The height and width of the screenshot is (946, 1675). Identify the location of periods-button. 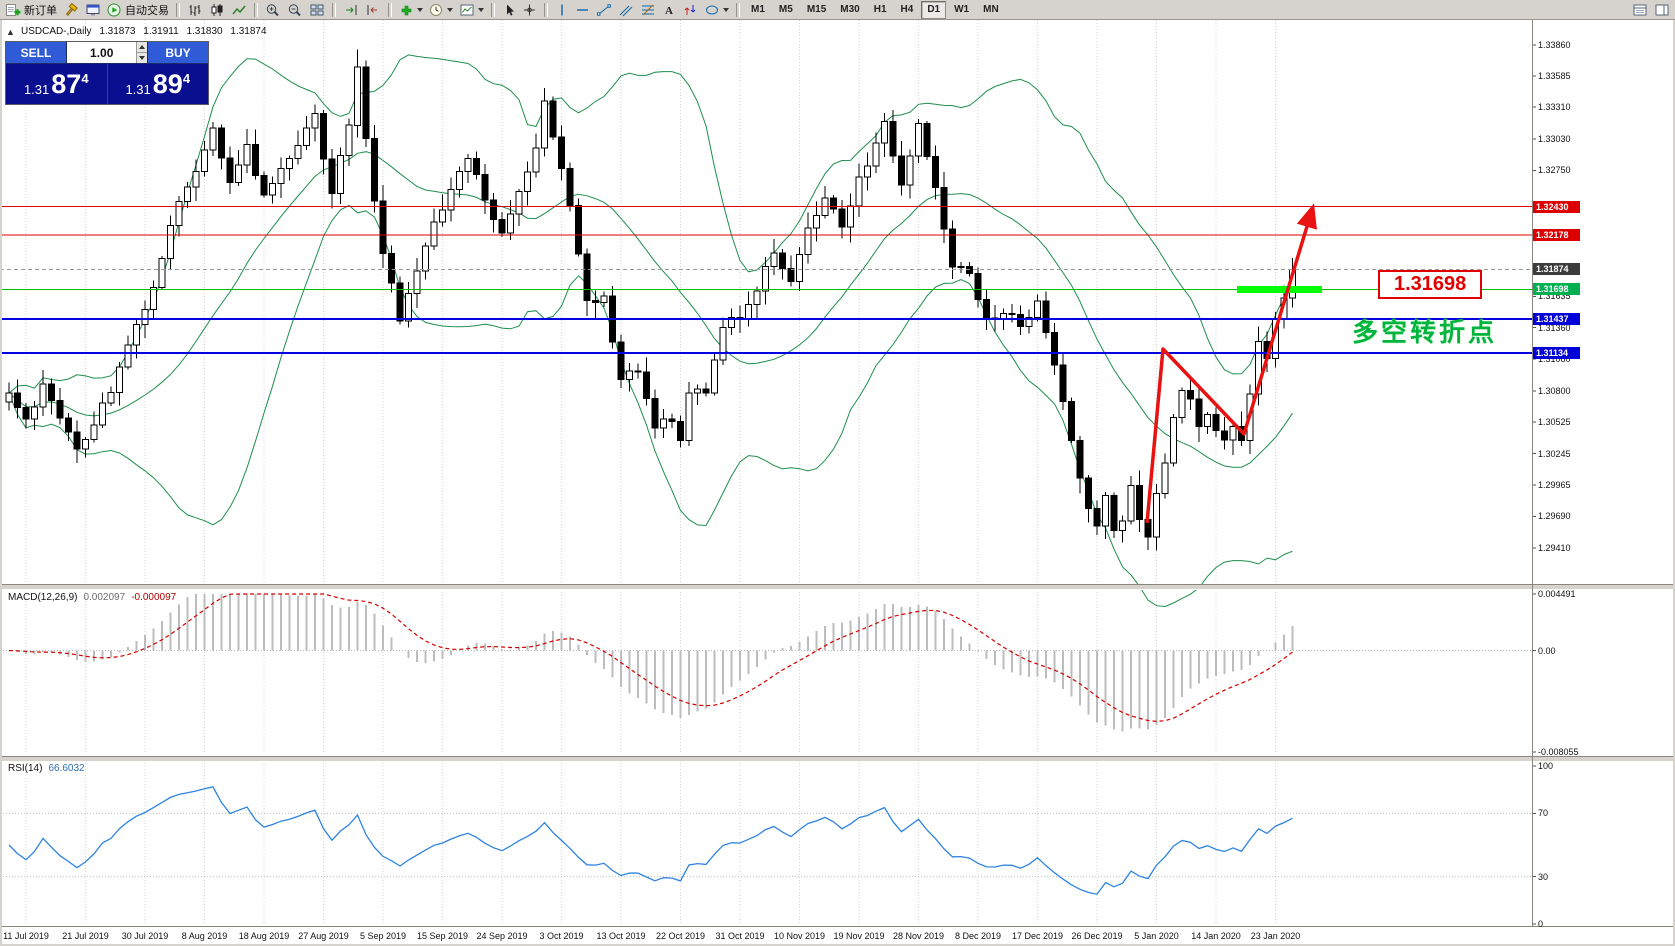
(441, 10).